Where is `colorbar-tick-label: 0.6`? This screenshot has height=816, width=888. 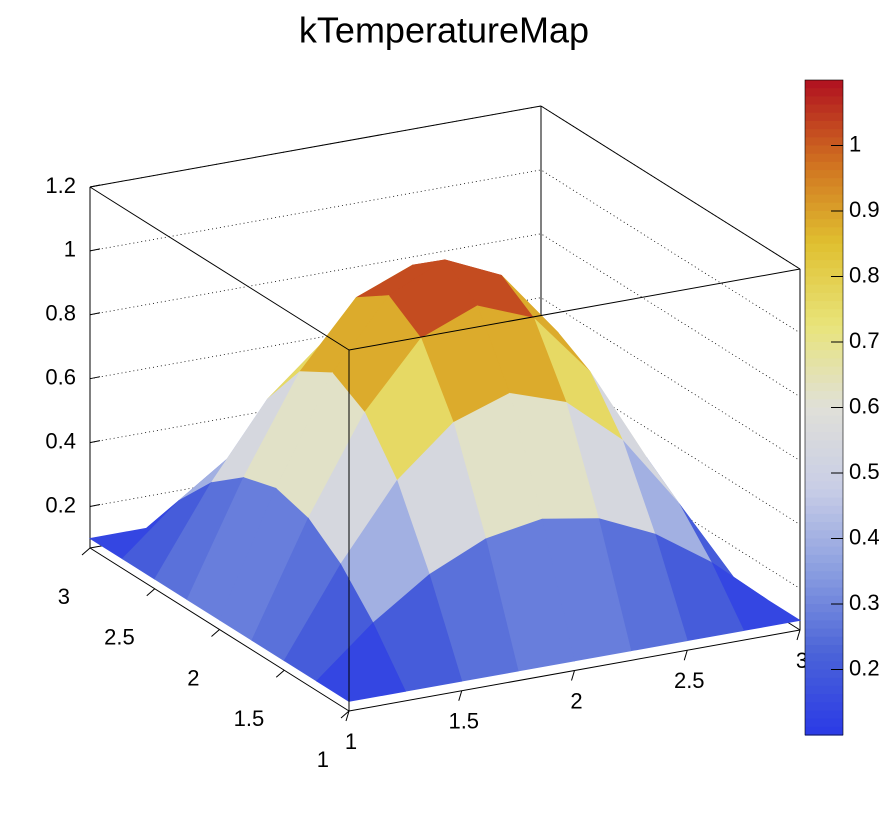 colorbar-tick-label: 0.6 is located at coordinates (864, 405).